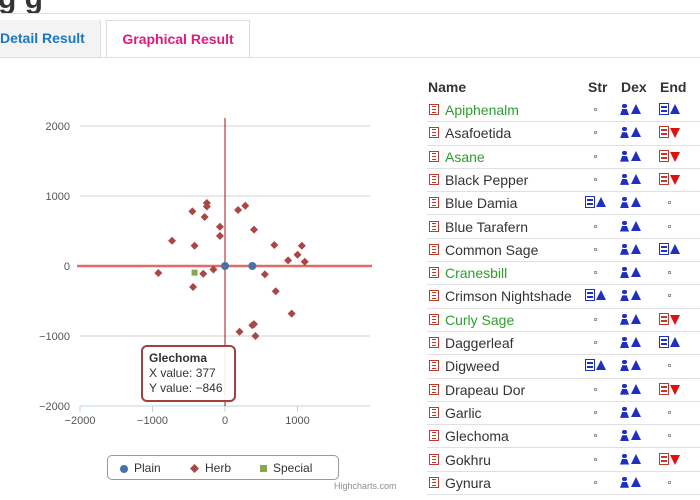  What do you see at coordinates (487, 179) in the screenshot?
I see `herb-name: Black Pepper` at bounding box center [487, 179].